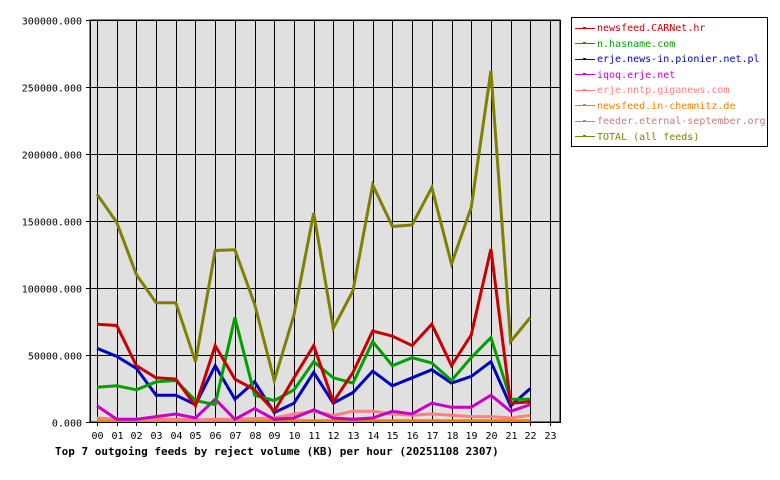 This screenshot has height=480, width=780. I want to click on x-tick-label: 13, so click(353, 436).